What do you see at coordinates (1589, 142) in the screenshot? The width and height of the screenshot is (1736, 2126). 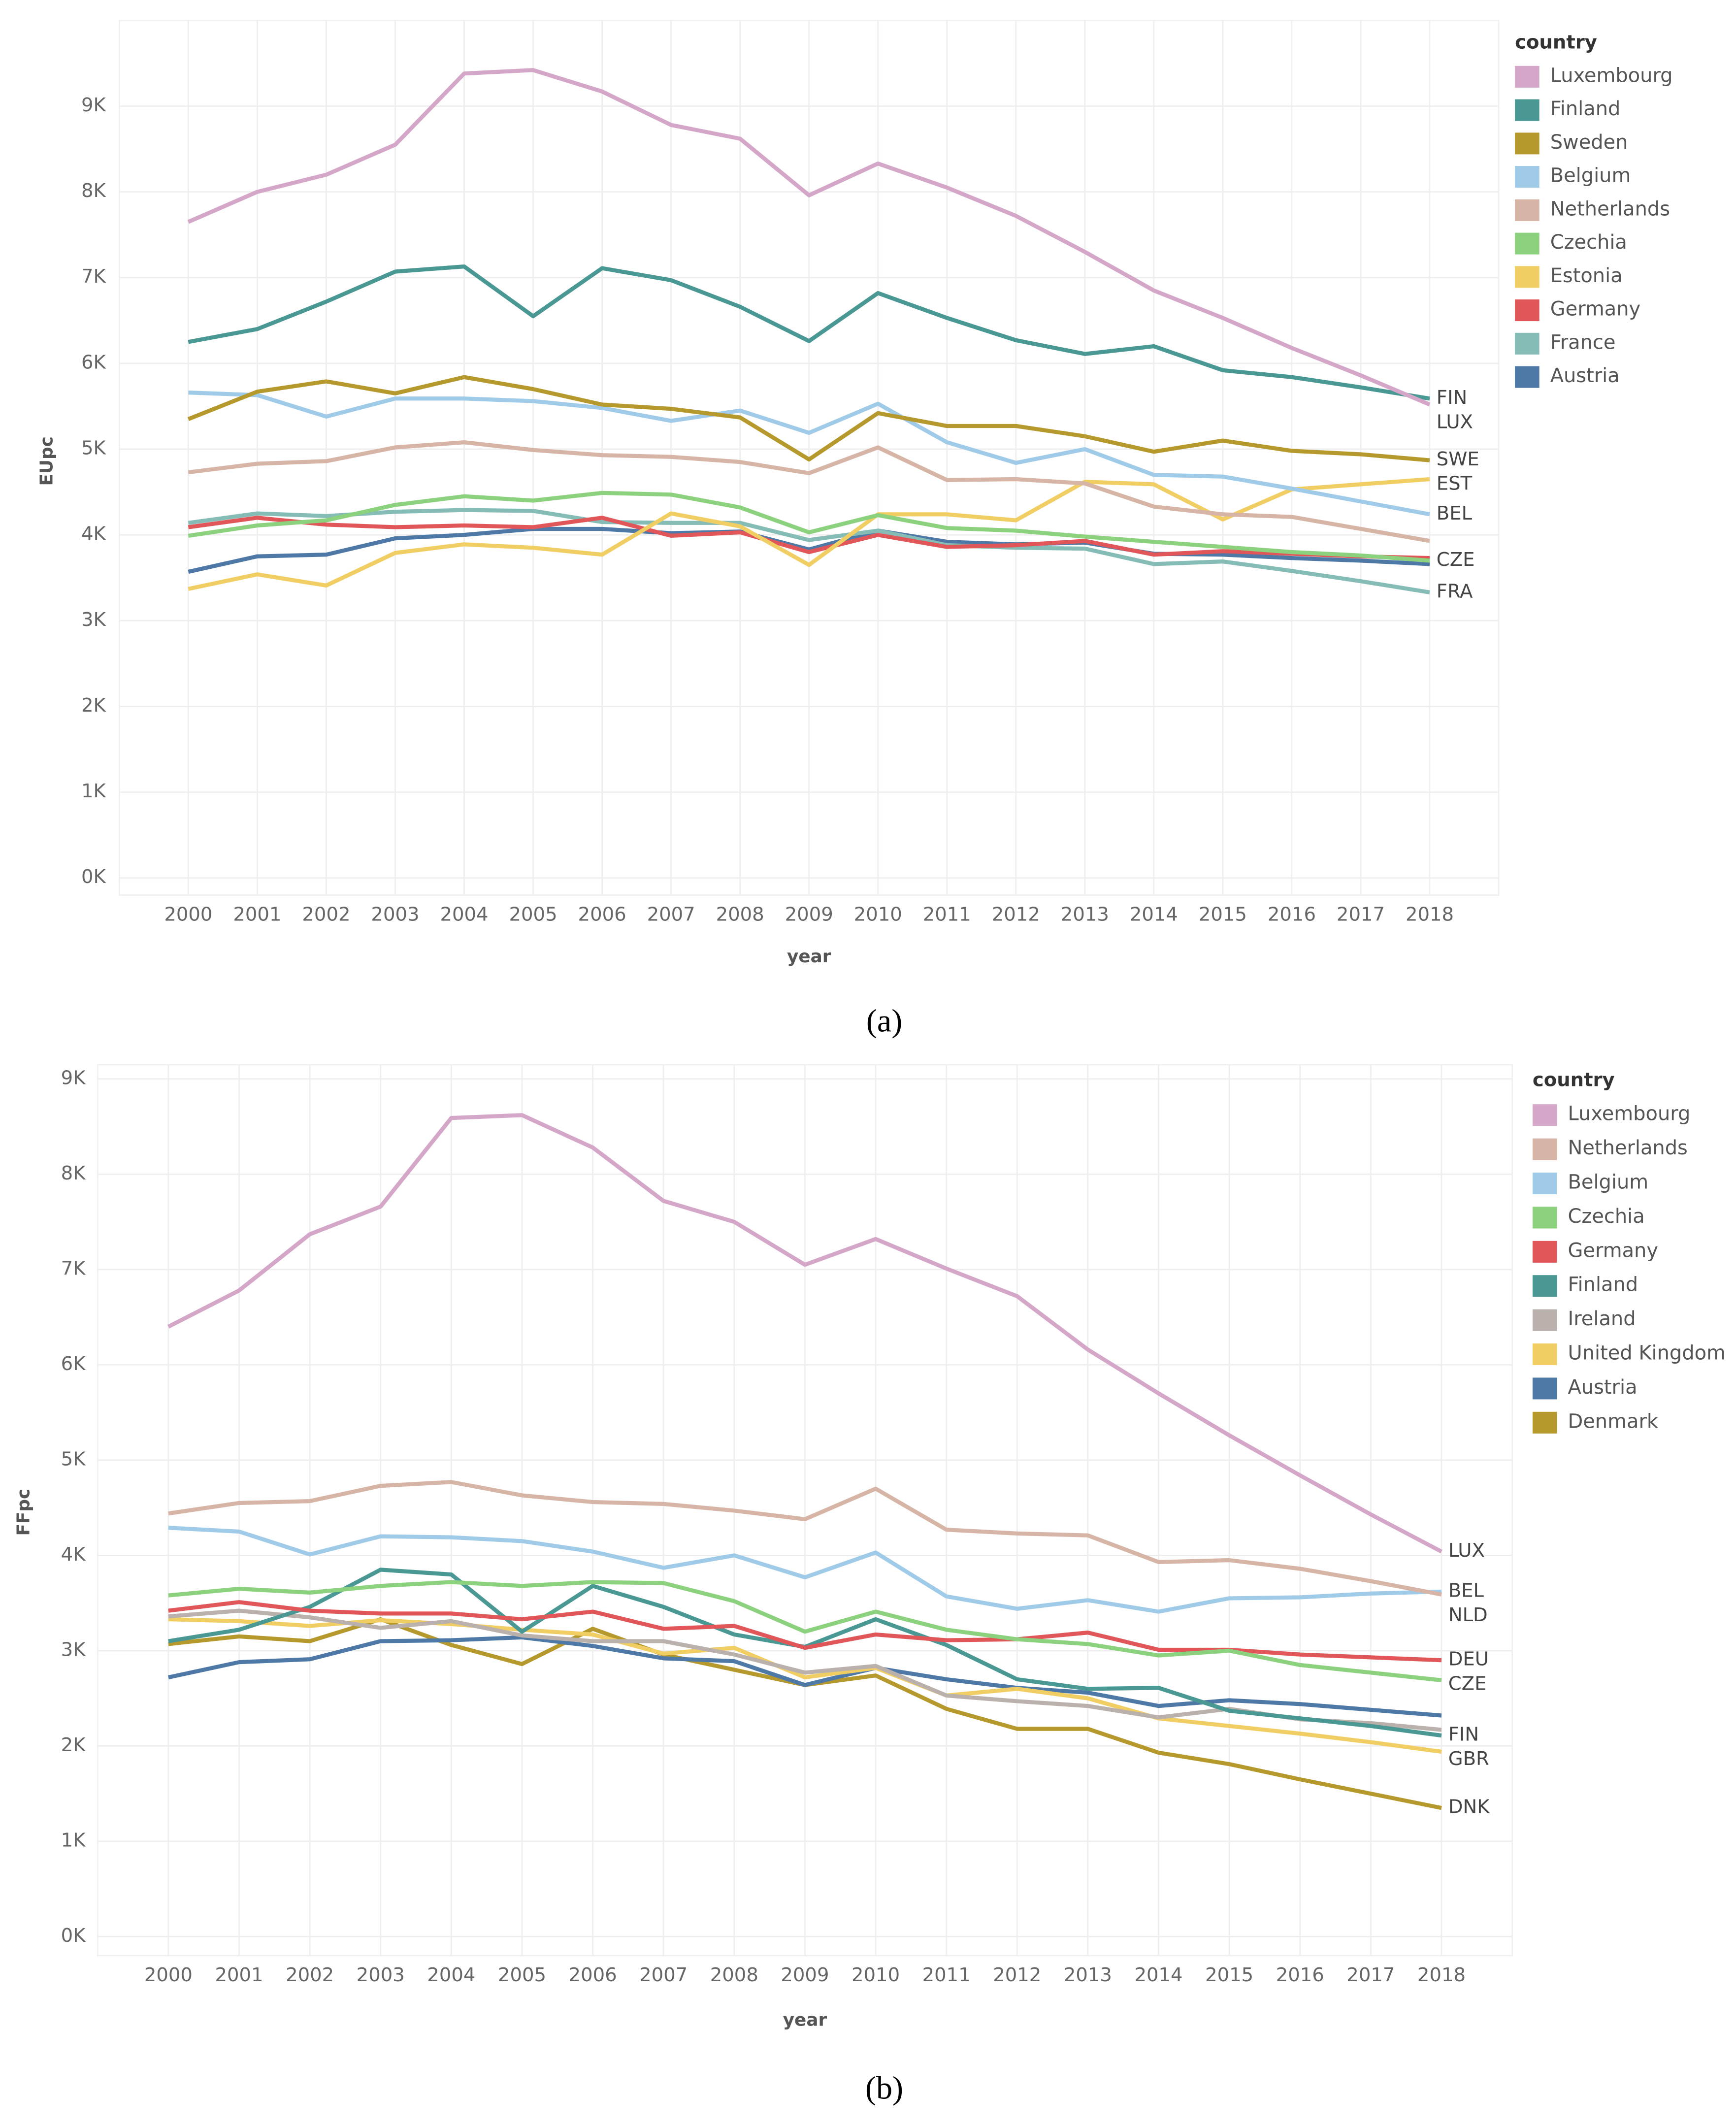 I see `legend-label: Sweden` at bounding box center [1589, 142].